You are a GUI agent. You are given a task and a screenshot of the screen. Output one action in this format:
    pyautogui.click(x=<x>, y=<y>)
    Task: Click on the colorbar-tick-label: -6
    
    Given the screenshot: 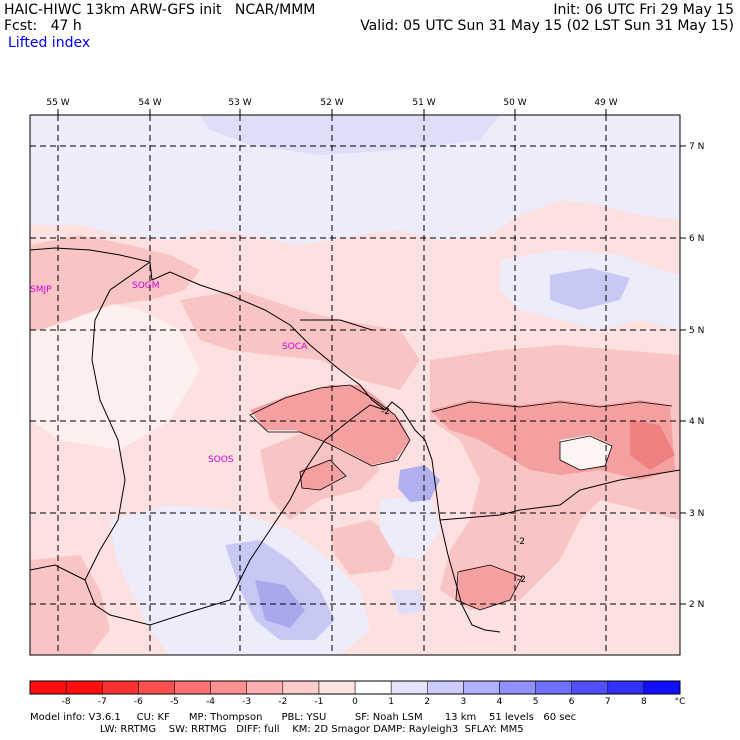 What is the action you would take?
    pyautogui.click(x=138, y=702)
    